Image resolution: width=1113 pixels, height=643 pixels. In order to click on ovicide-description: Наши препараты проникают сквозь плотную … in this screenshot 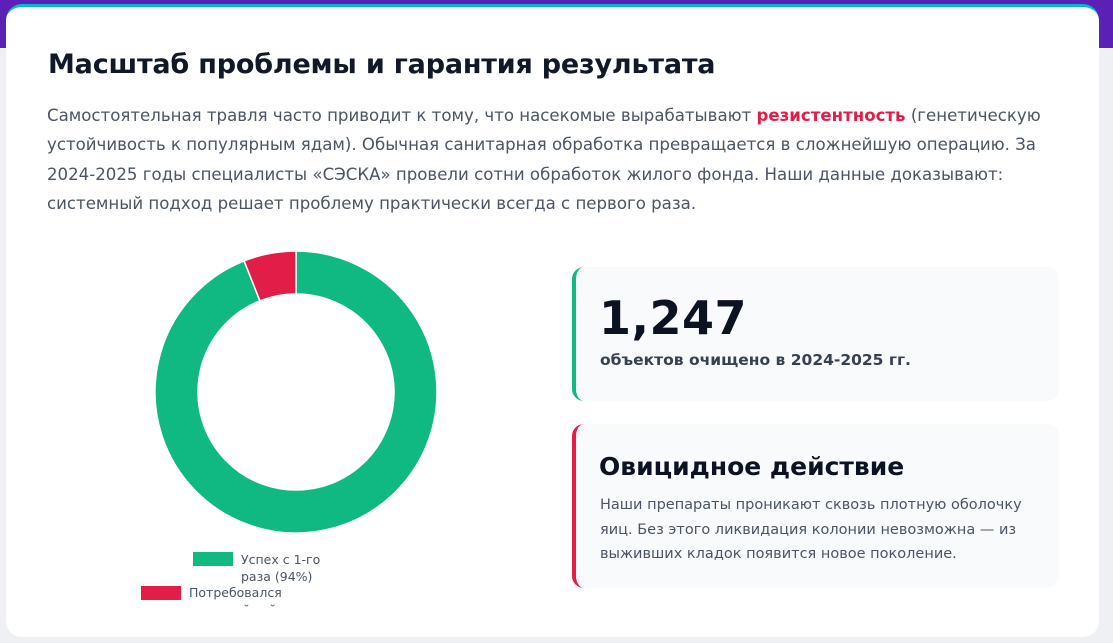, I will do `click(811, 529)`.